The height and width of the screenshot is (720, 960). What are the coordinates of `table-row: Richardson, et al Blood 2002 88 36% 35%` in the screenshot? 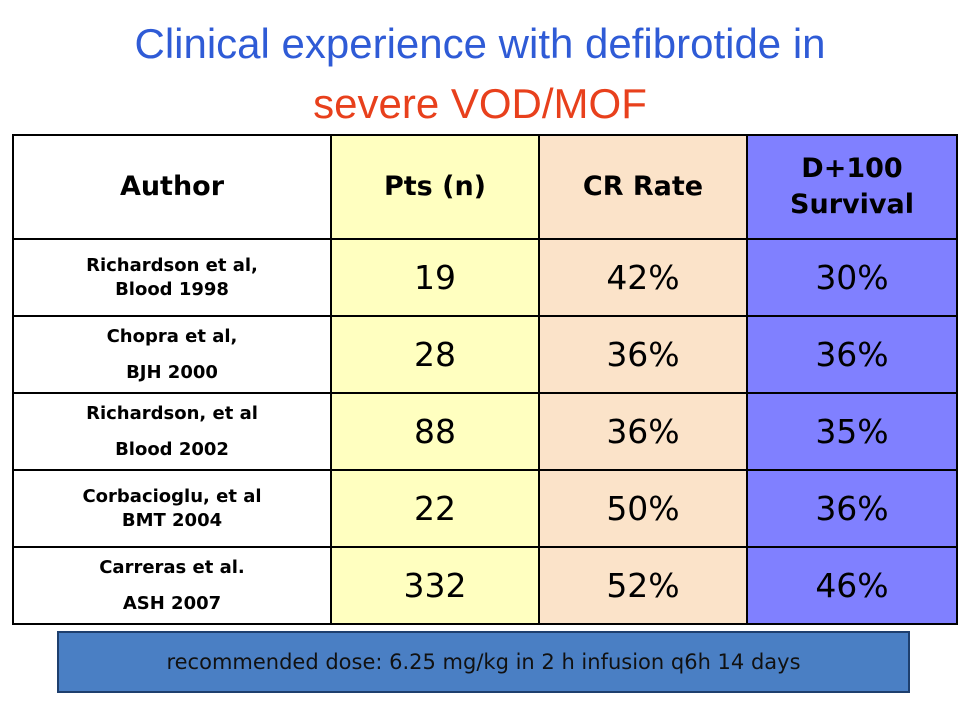 It's located at (485, 431).